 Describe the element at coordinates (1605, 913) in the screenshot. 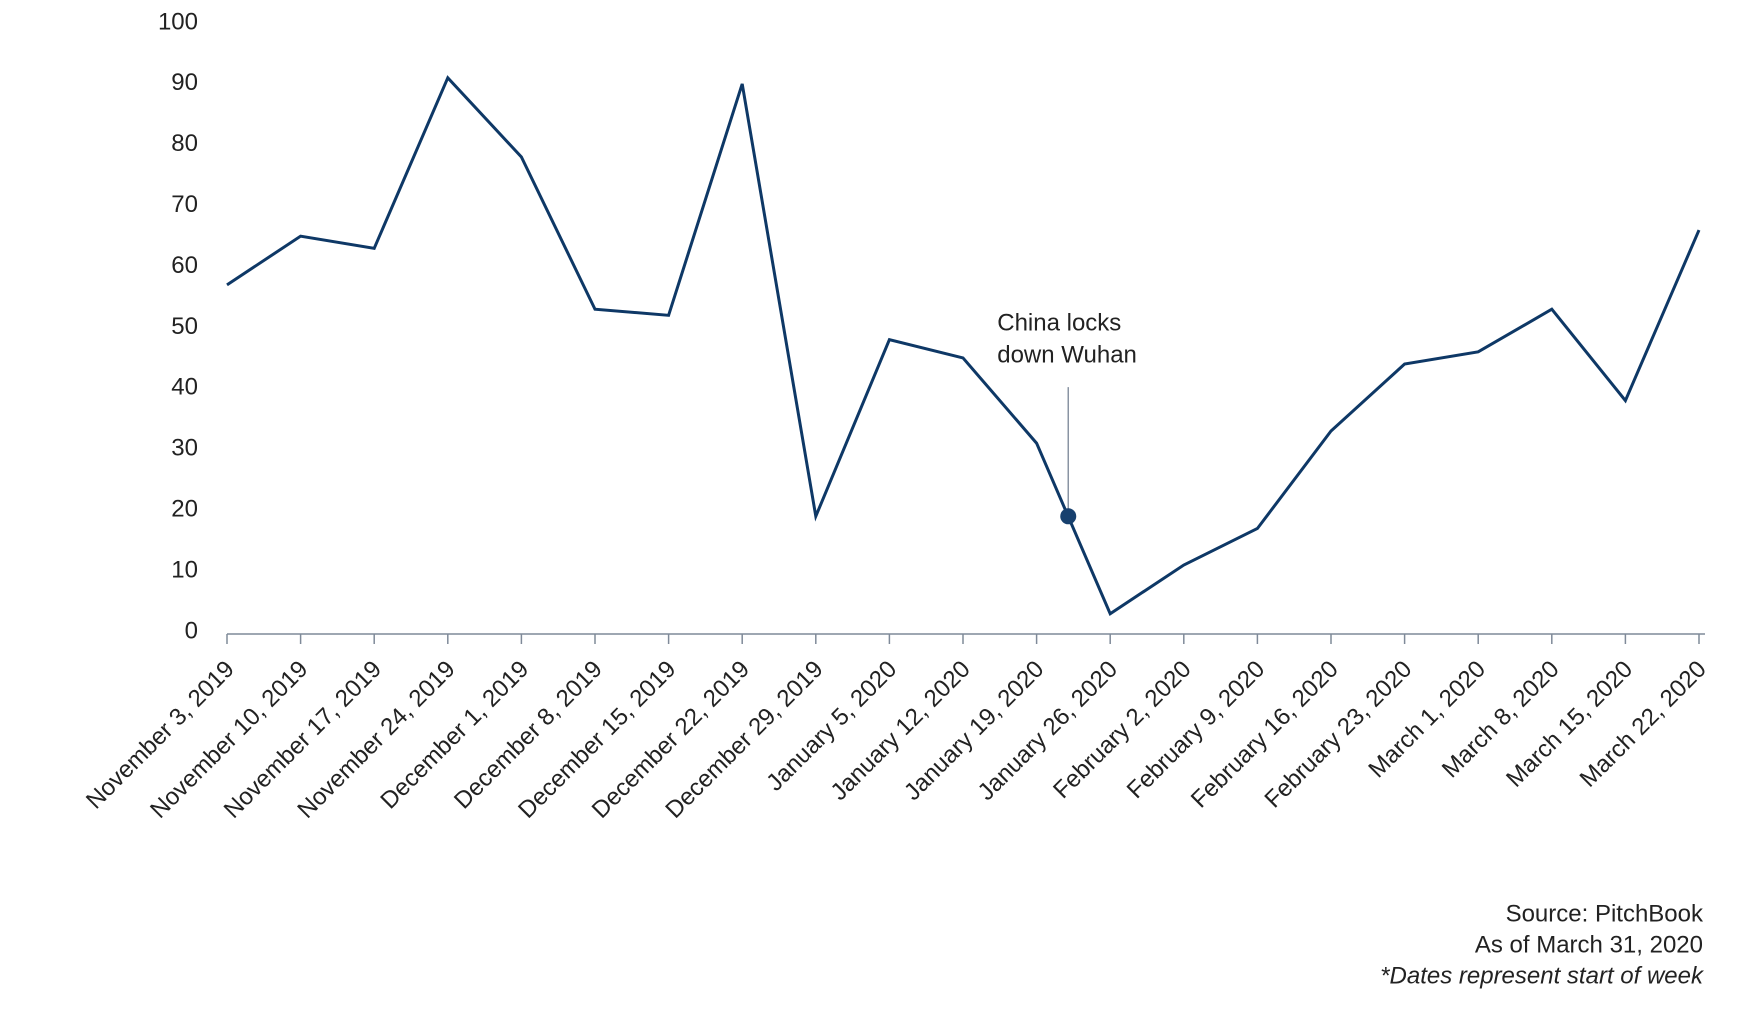

I see `source: Source: PitchBook` at that location.